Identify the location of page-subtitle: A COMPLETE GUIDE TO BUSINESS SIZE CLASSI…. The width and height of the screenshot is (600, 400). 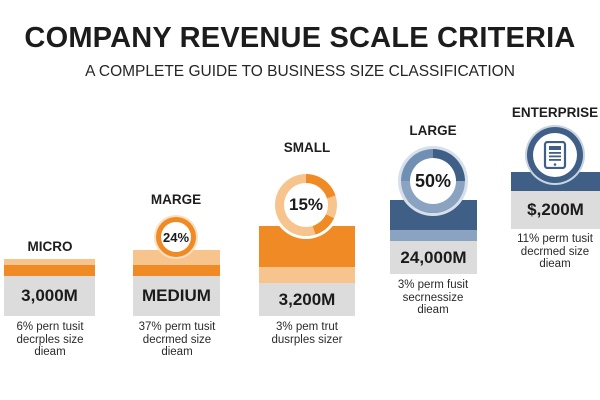
(300, 71).